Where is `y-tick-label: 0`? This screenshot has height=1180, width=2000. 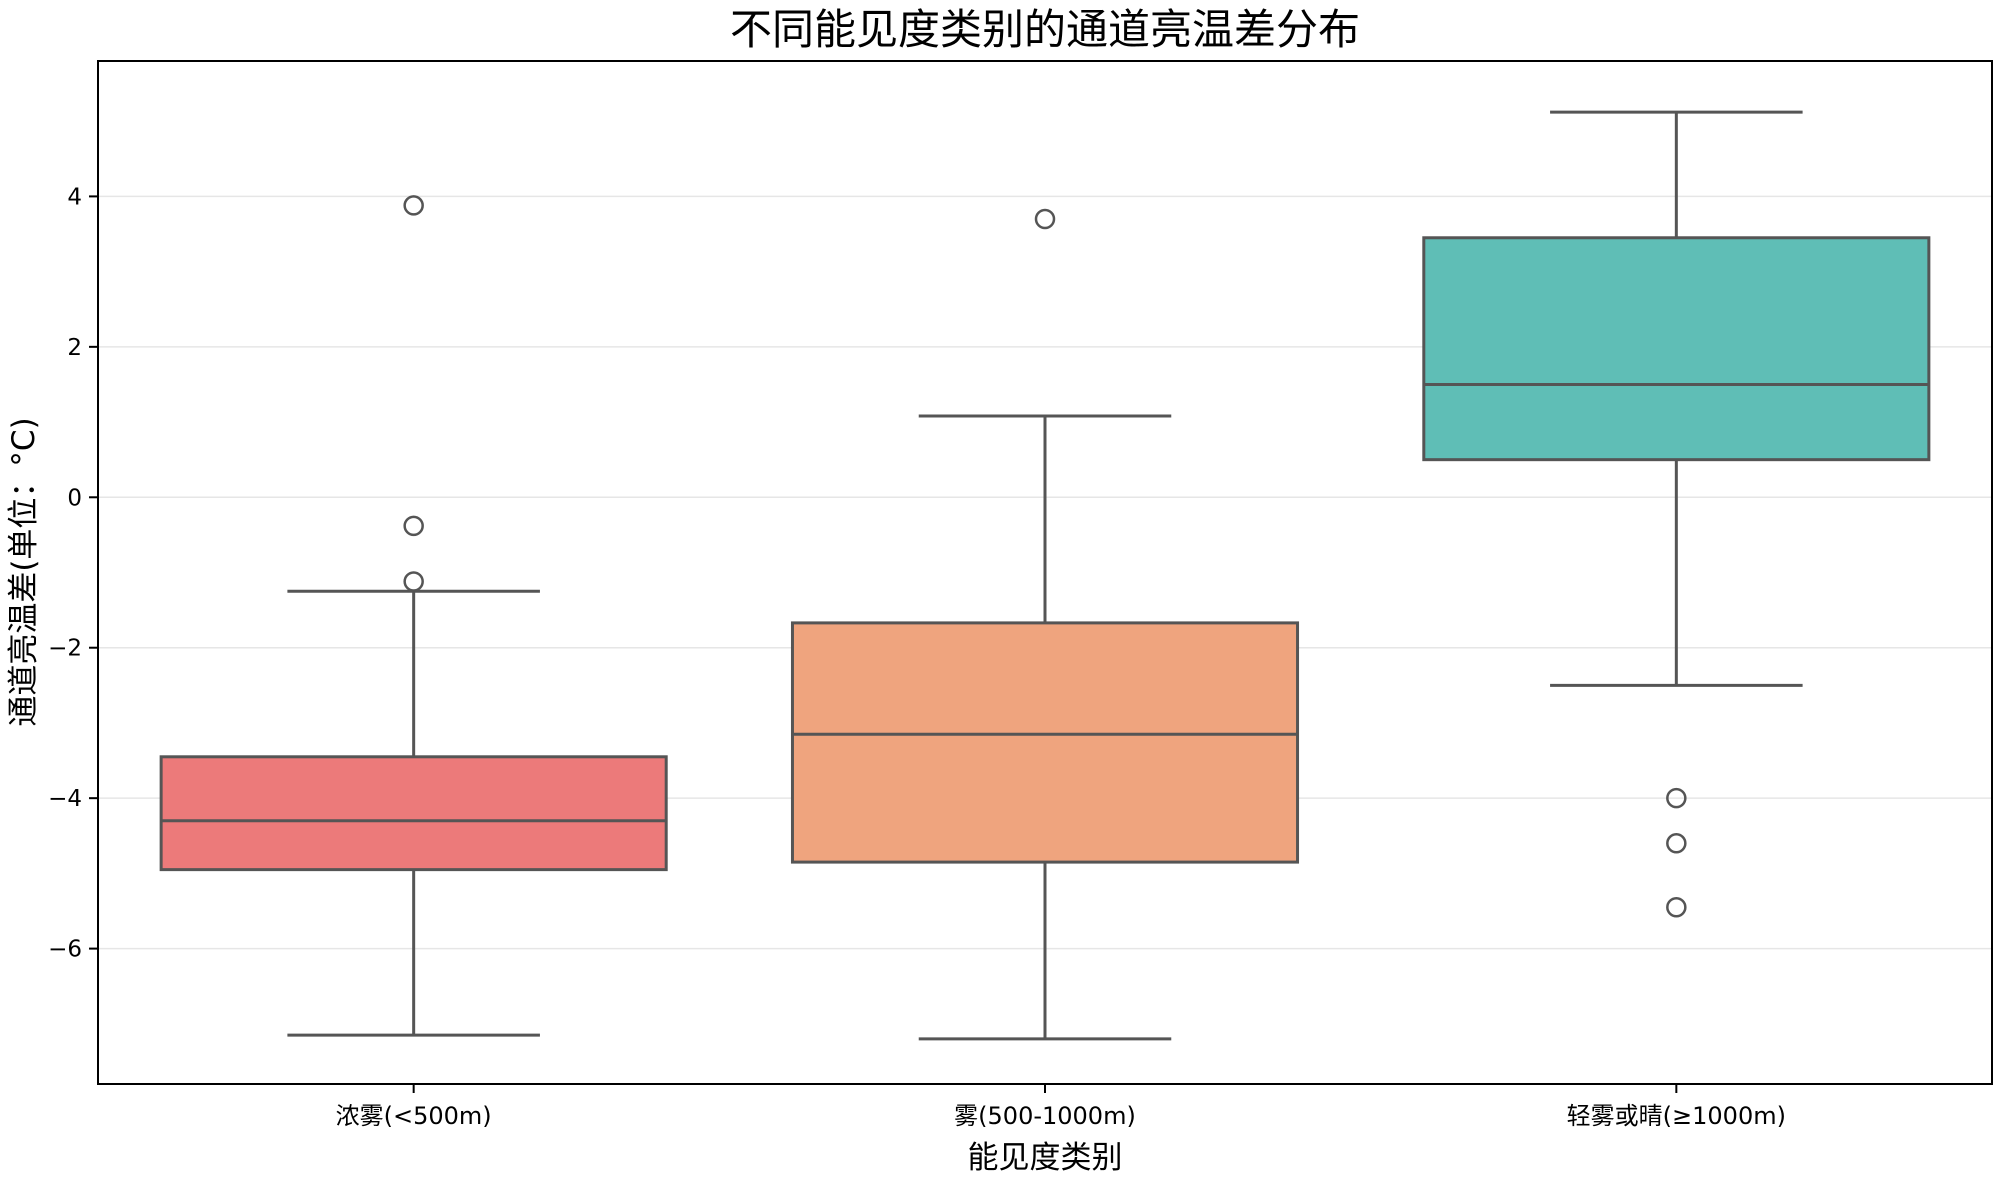
y-tick-label: 0 is located at coordinates (74, 498).